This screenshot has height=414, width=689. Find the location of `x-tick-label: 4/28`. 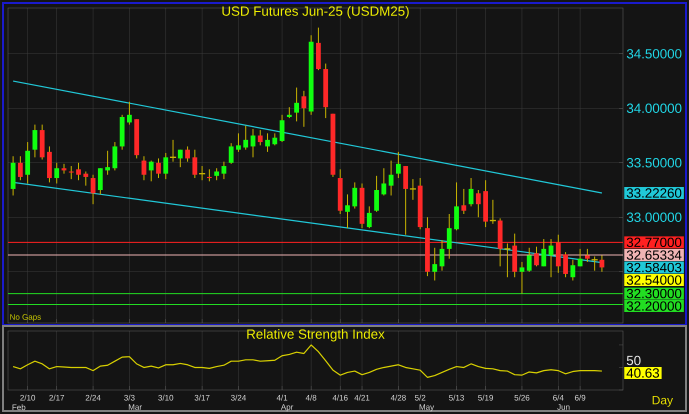

x-tick-label: 4/28 is located at coordinates (398, 397).